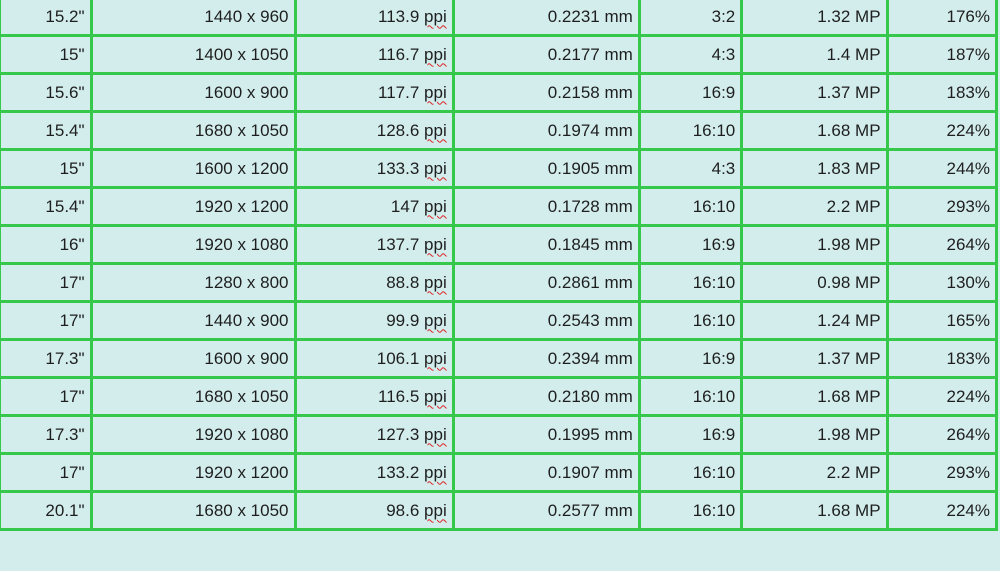 This screenshot has width=1000, height=571. Describe the element at coordinates (814, 54) in the screenshot. I see `megapixels-cell: 1.4 MP` at that location.